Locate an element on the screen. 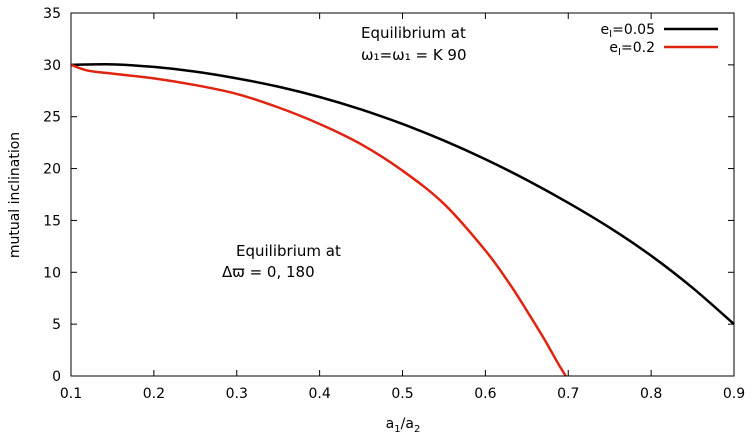  annotation-lower-line1: Equilibrium at is located at coordinates (288, 251).